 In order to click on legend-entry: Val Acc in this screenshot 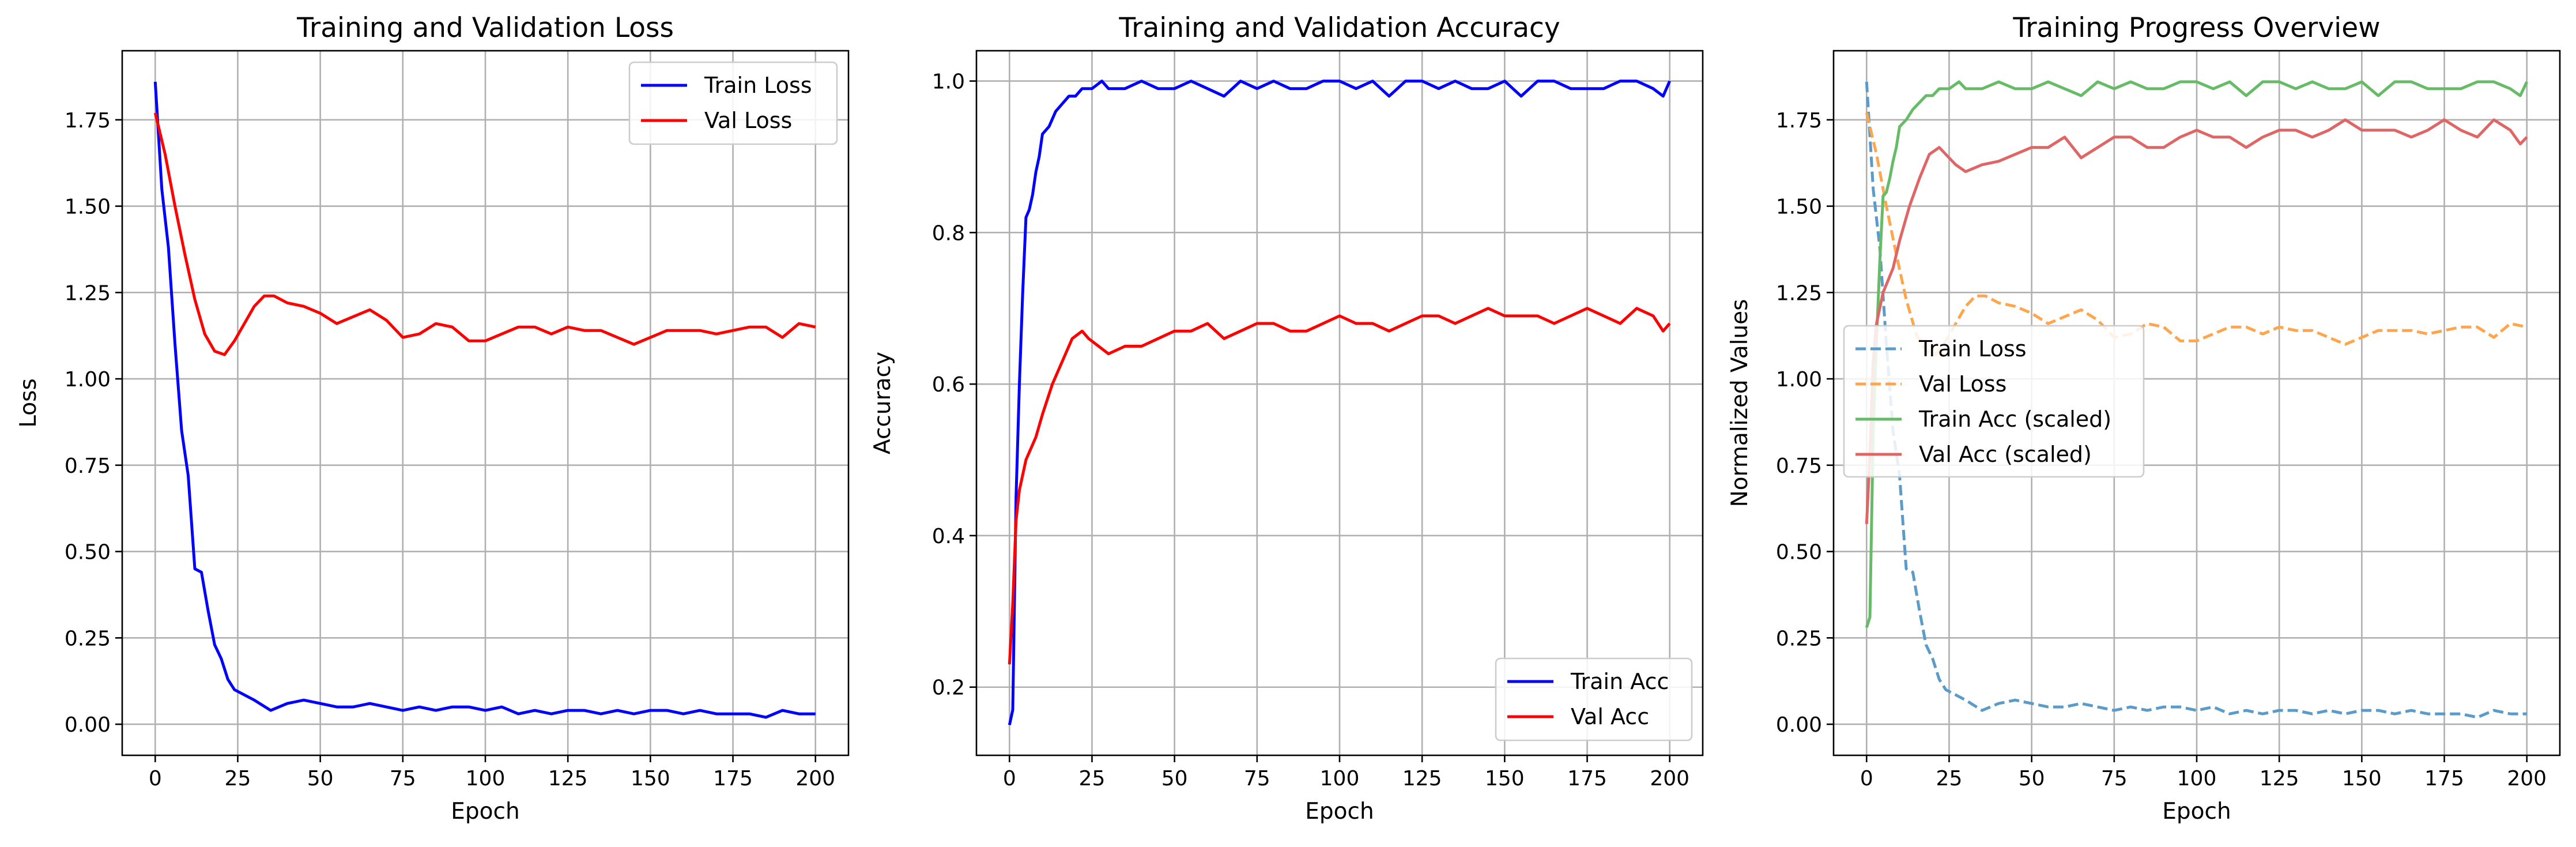, I will do `click(1610, 716)`.